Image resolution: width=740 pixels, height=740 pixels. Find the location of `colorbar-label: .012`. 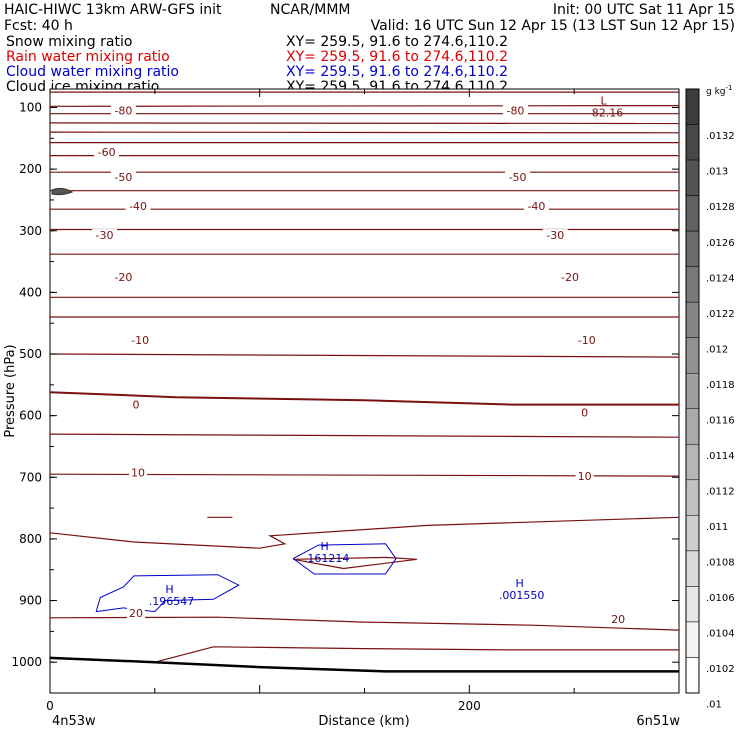

colorbar-label: .012 is located at coordinates (717, 349).